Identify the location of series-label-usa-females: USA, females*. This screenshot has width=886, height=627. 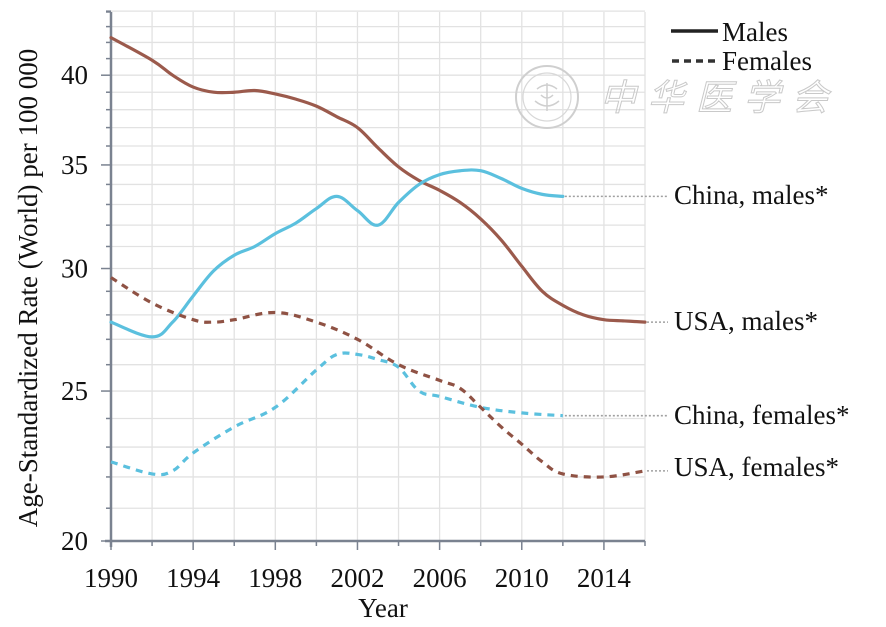
(756, 467).